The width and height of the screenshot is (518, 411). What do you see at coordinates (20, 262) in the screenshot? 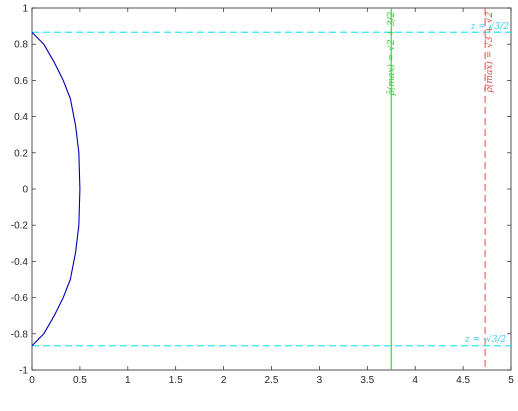
I see `y-tick-label: -0.4` at bounding box center [20, 262].